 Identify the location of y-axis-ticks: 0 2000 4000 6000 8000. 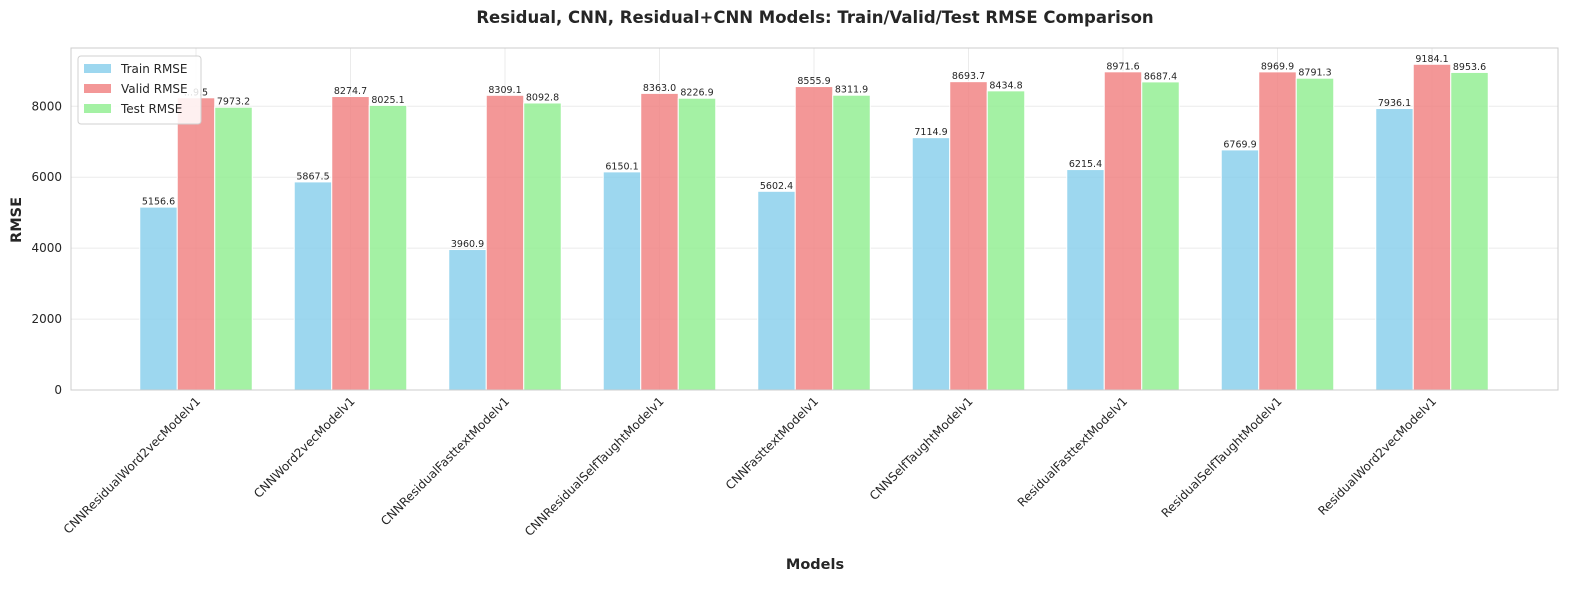
(46, 248).